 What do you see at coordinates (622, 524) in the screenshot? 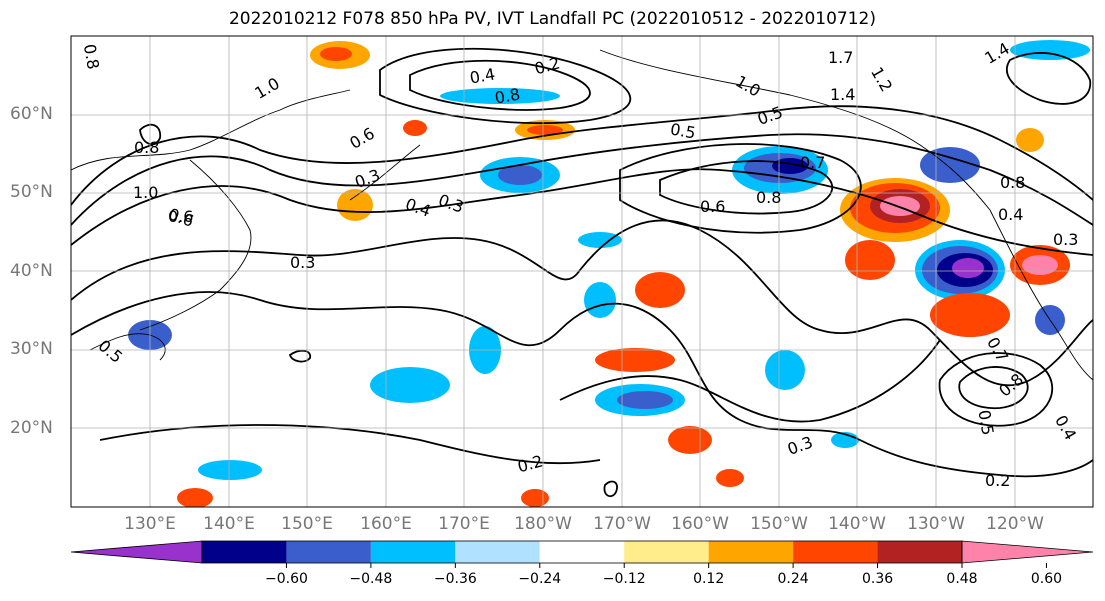
I see `lon-label-170w: 170°W` at bounding box center [622, 524].